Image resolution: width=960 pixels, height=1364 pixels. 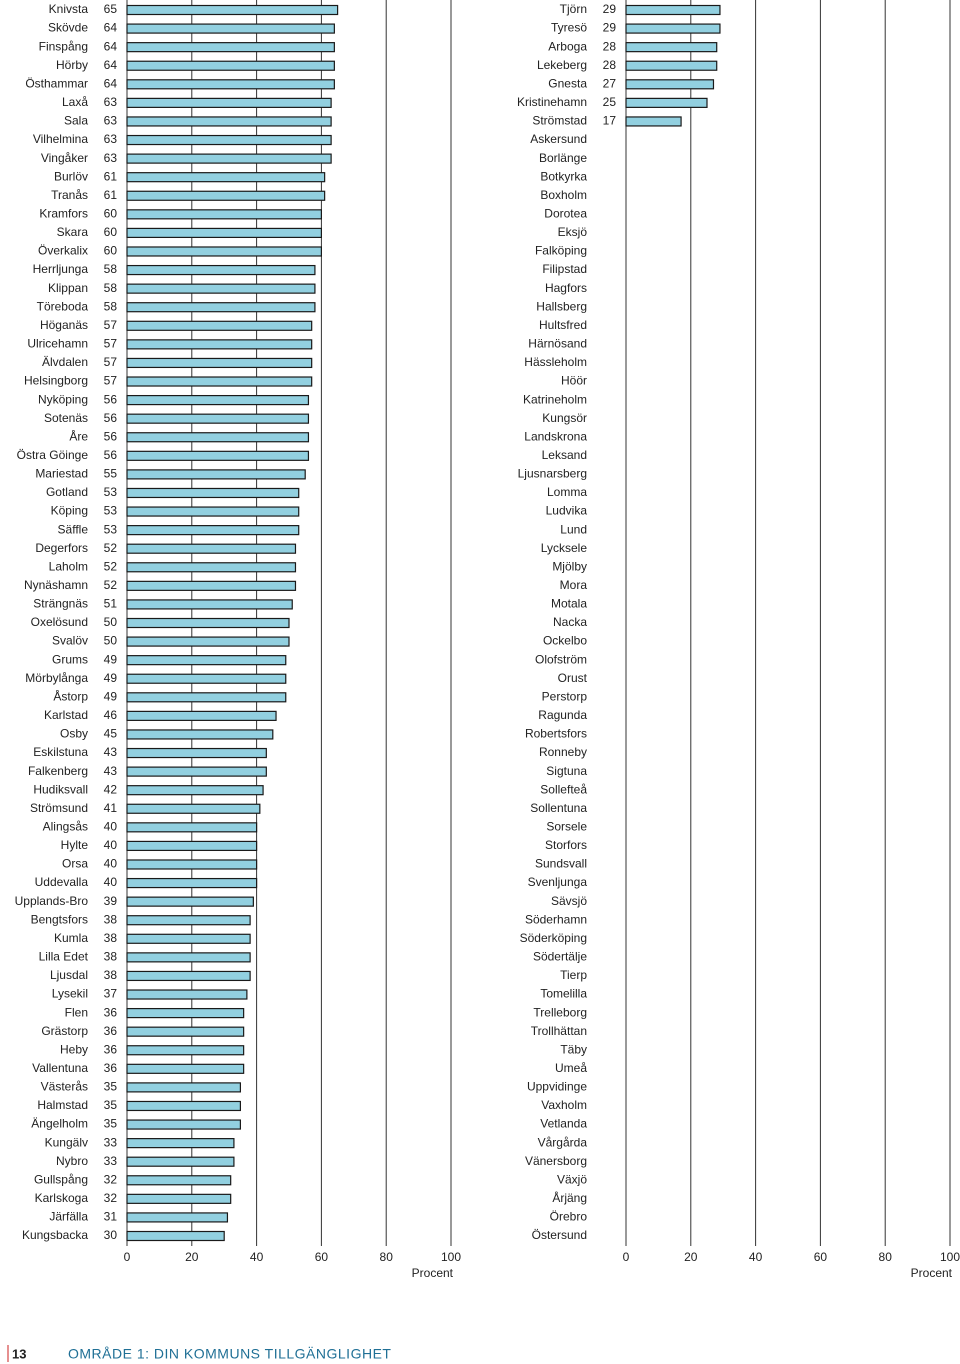 I want to click on category-label: Trelleborg, so click(x=560, y=1012).